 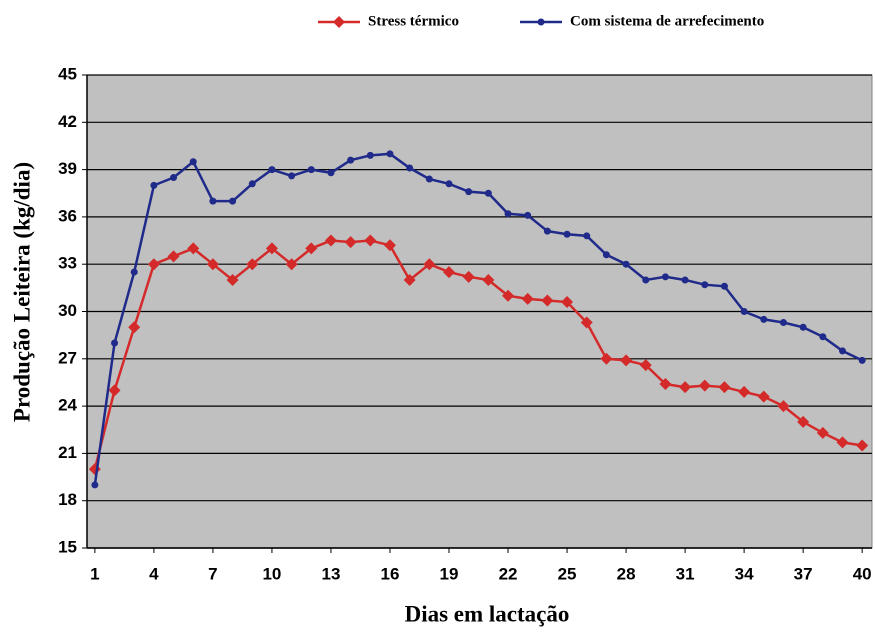 I want to click on x-tick-label: 1, so click(x=94, y=573).